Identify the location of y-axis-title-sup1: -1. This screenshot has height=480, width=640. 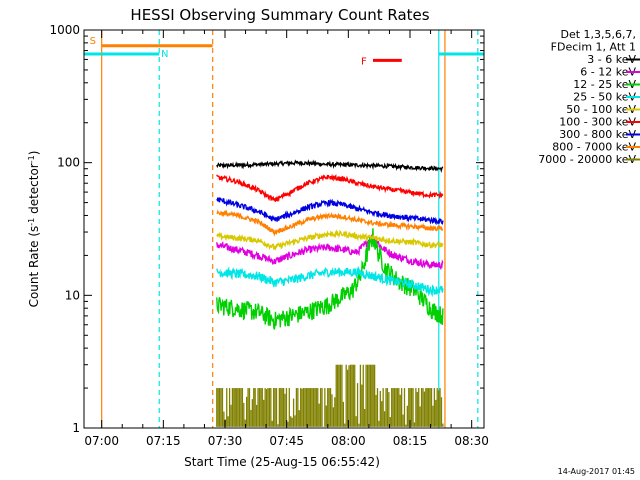
(31, 222).